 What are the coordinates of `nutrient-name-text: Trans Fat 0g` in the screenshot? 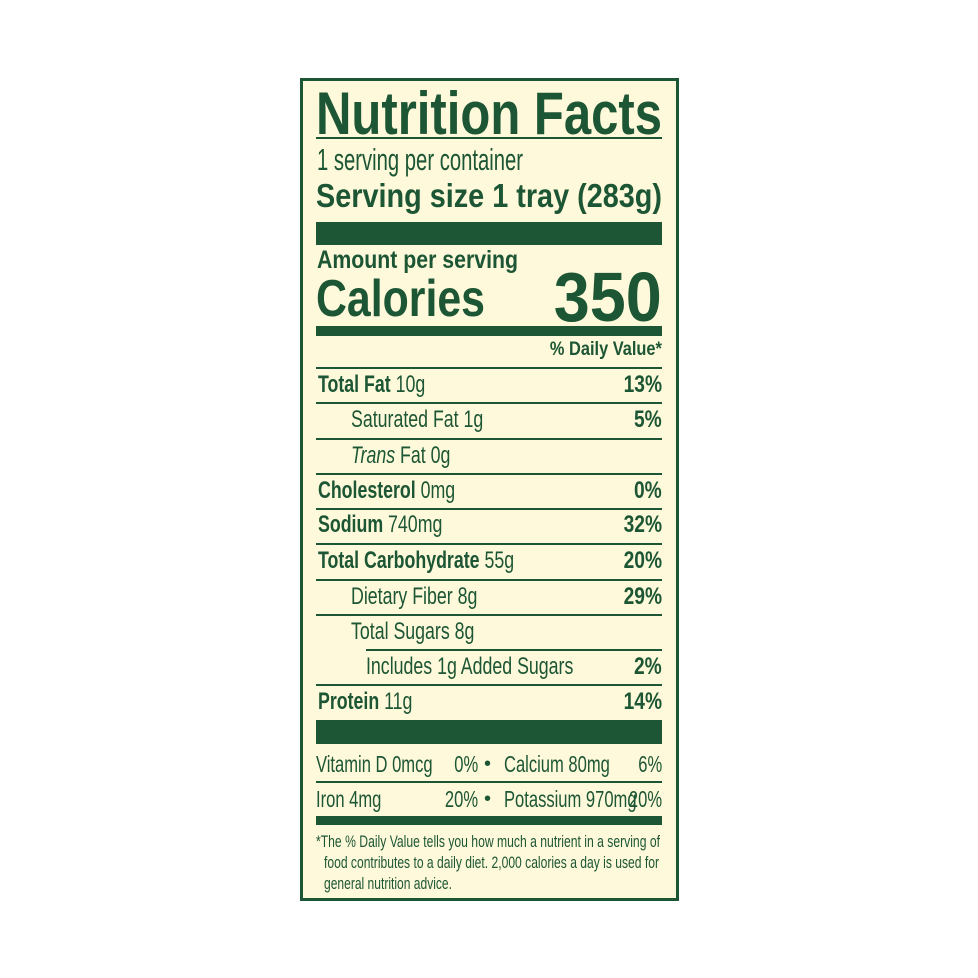 It's located at (400, 456).